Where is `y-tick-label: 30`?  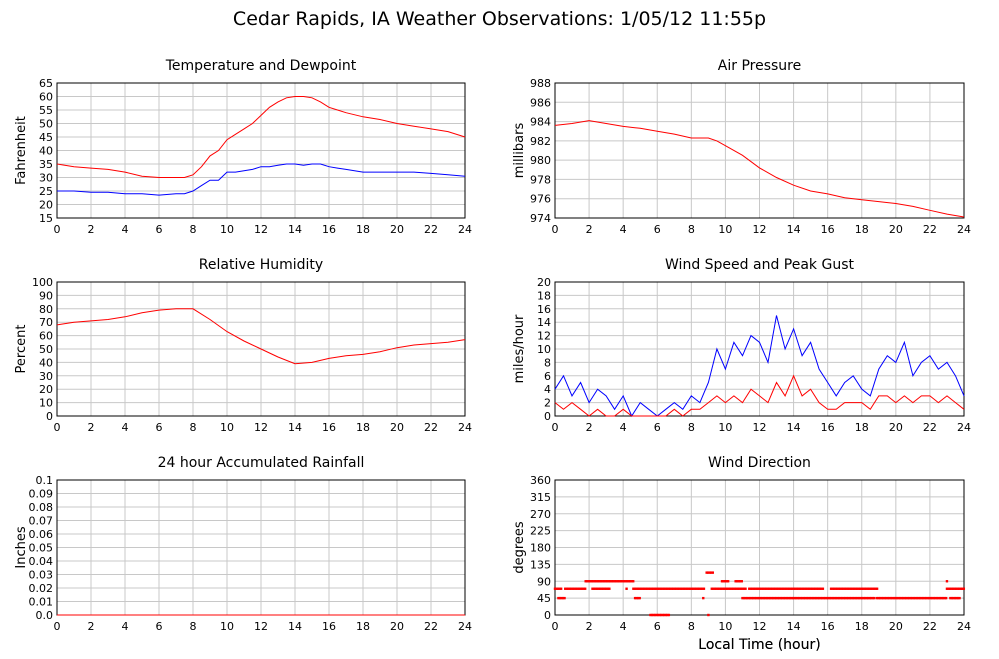 y-tick-label: 30 is located at coordinates (46, 376).